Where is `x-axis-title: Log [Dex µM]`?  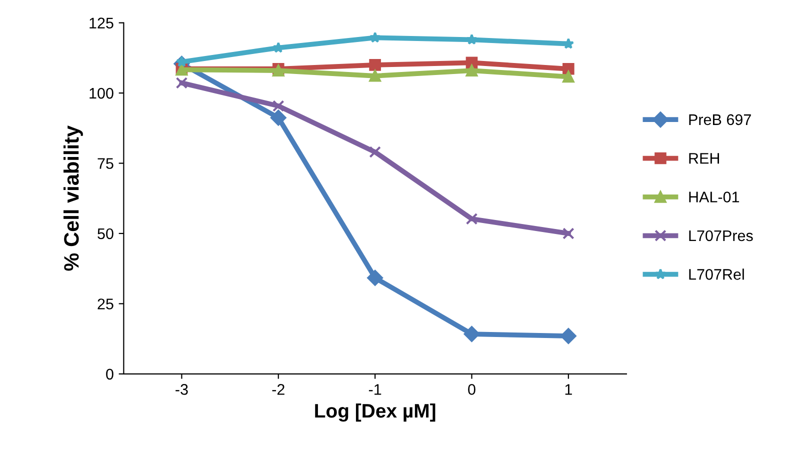
x-axis-title: Log [Dex µM] is located at coordinates (375, 412).